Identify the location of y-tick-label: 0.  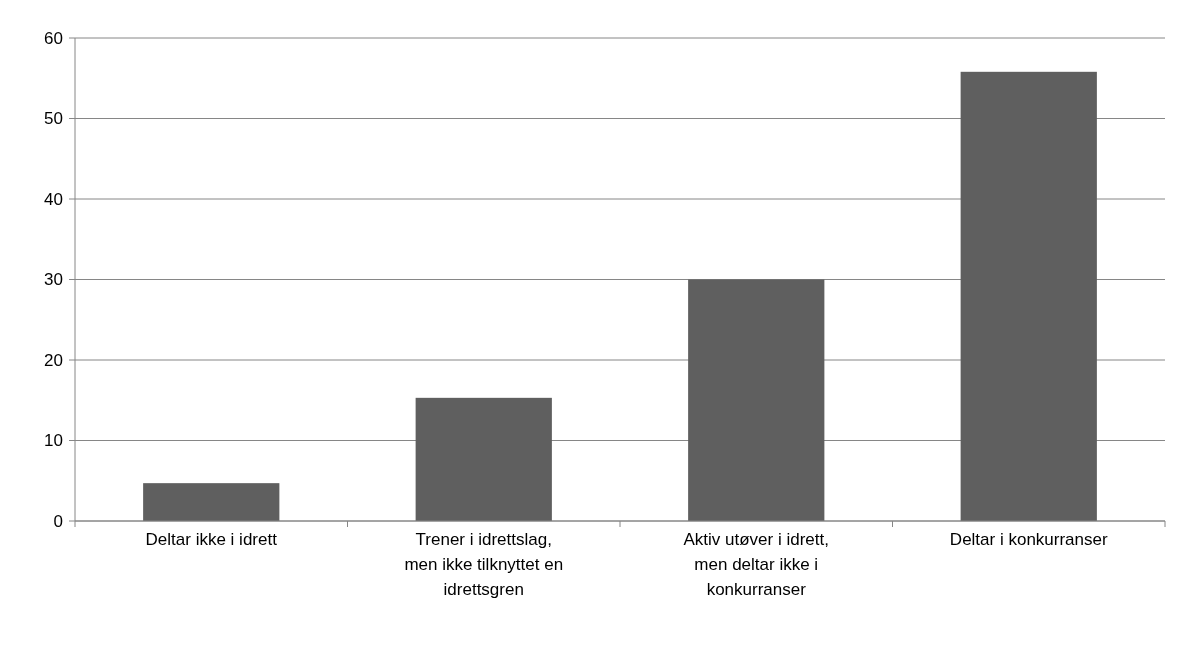
(58, 521).